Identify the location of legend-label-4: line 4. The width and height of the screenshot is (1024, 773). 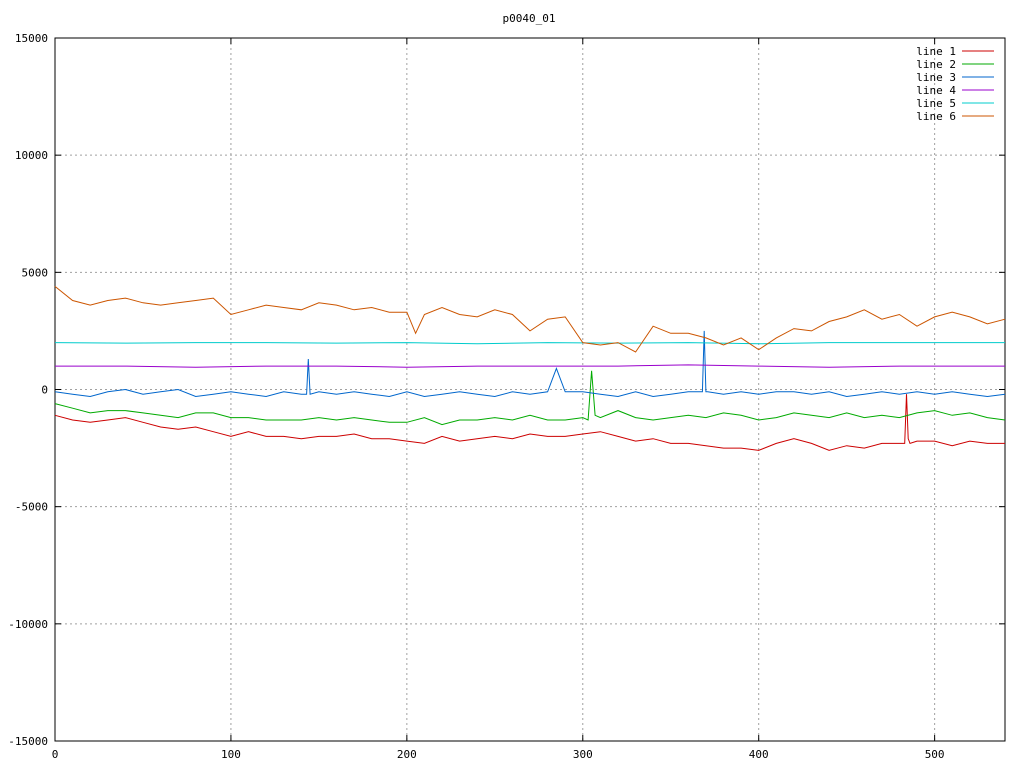
(936, 90).